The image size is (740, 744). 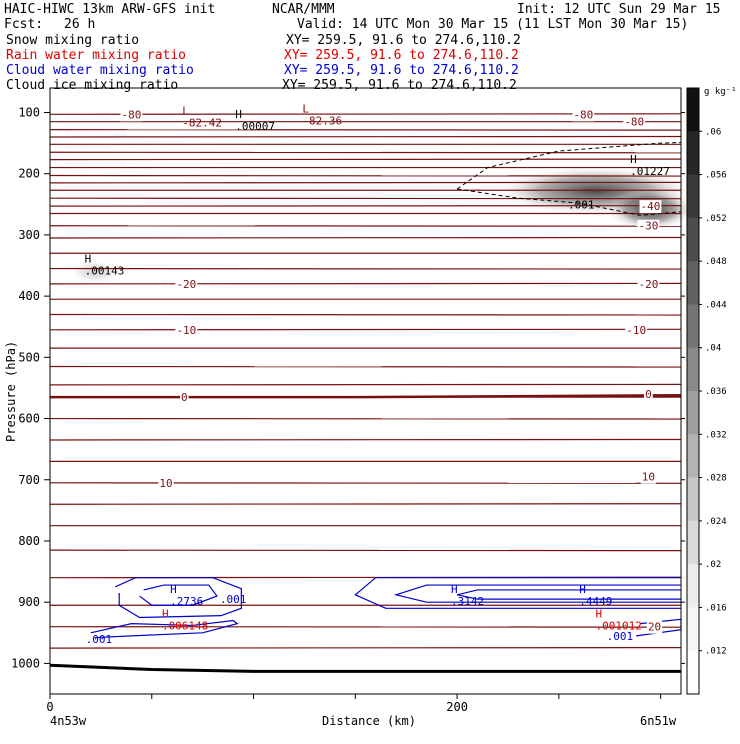 I want to click on y-tick-label: 900, so click(x=29, y=602).